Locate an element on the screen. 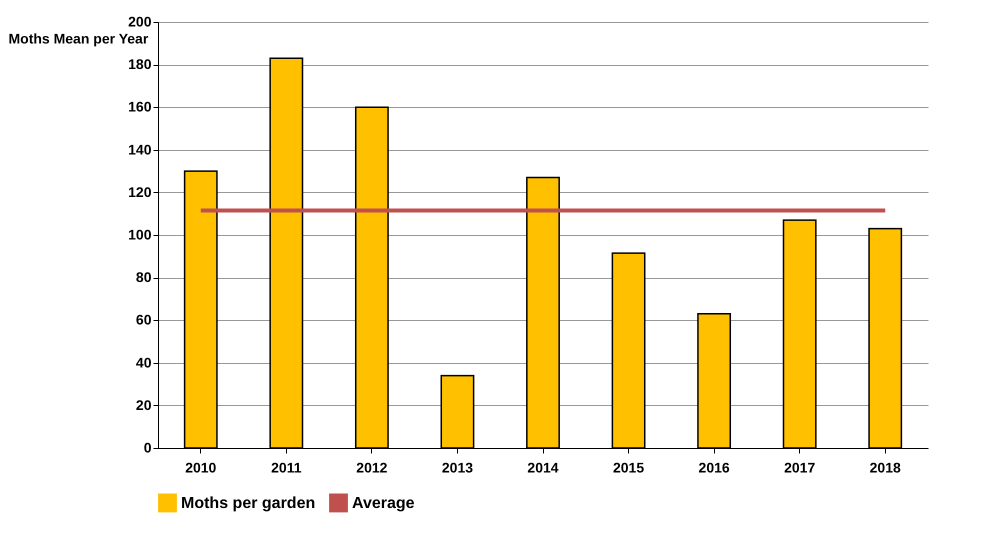 This screenshot has width=981, height=552. legend-label: Average is located at coordinates (383, 503).